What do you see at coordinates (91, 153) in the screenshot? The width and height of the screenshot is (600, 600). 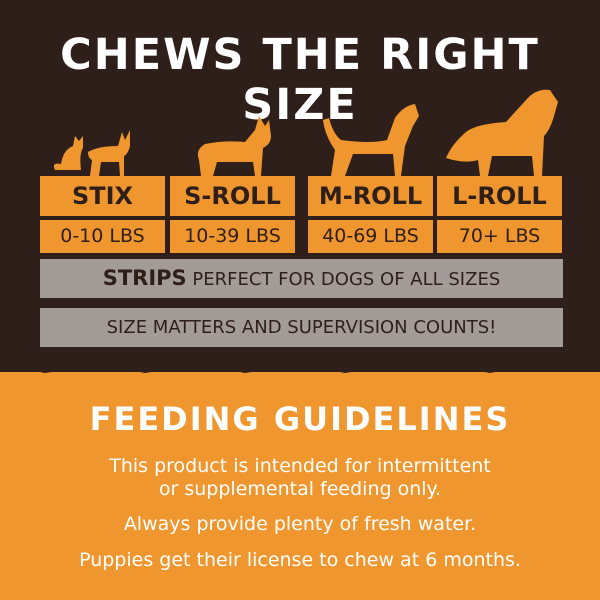 I see `cat-and-small-dog-icon` at bounding box center [91, 153].